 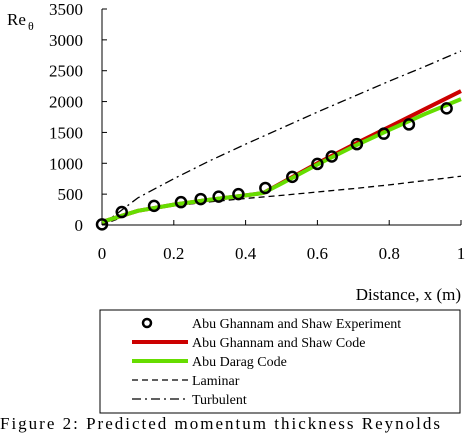 I want to click on x-tick-label: 0.4, so click(x=246, y=253).